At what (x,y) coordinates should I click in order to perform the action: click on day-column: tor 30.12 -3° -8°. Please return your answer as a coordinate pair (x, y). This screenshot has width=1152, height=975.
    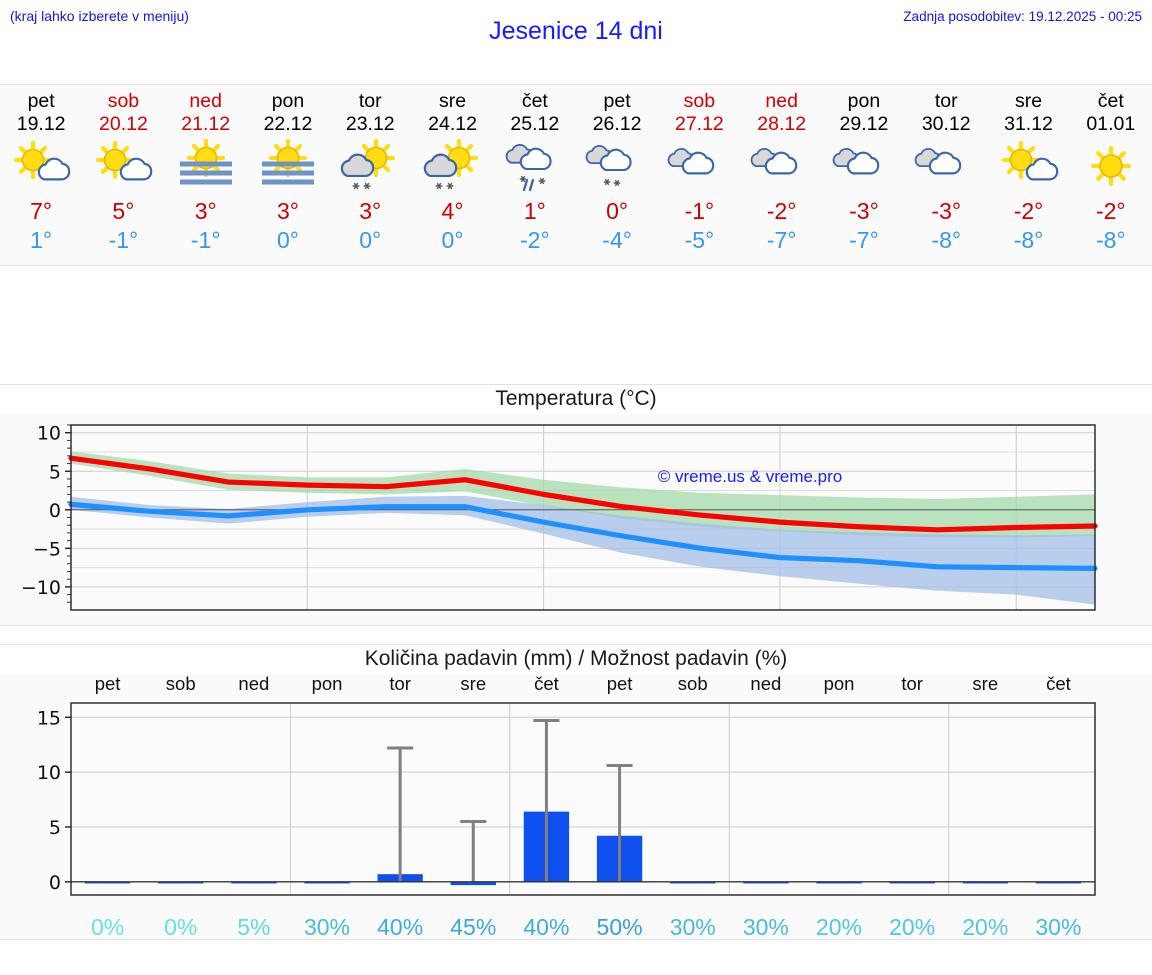
    Looking at the image, I should click on (946, 175).